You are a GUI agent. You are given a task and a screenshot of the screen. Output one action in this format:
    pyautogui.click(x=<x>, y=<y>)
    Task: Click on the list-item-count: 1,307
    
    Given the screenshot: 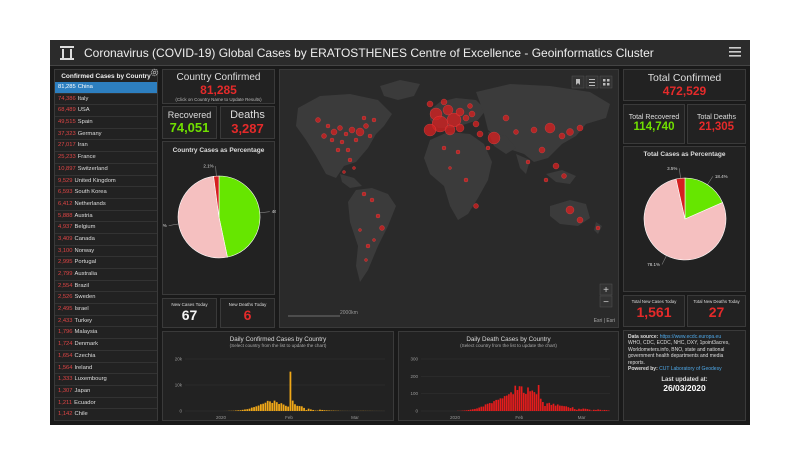 What is the action you would take?
    pyautogui.click(x=65, y=390)
    